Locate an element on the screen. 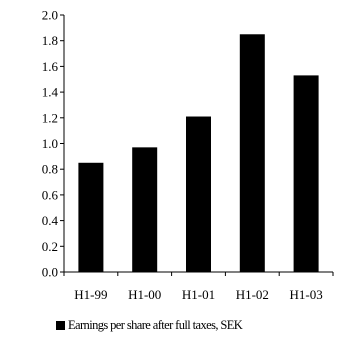 This screenshot has width=338, height=345. y-tick-label: 1.4 is located at coordinates (50, 92).